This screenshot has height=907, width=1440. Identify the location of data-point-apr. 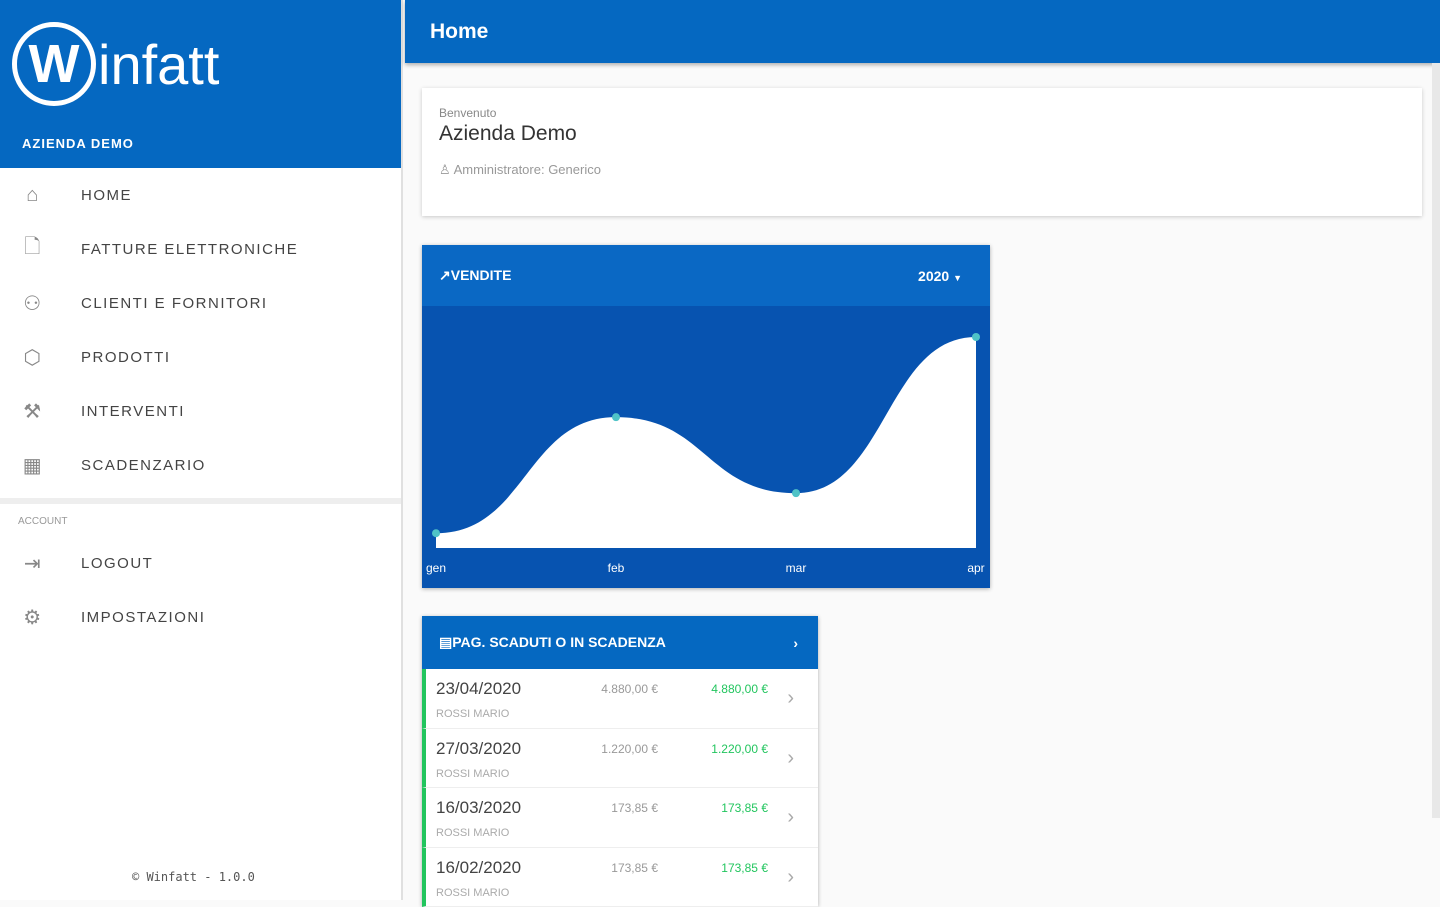
(976, 337).